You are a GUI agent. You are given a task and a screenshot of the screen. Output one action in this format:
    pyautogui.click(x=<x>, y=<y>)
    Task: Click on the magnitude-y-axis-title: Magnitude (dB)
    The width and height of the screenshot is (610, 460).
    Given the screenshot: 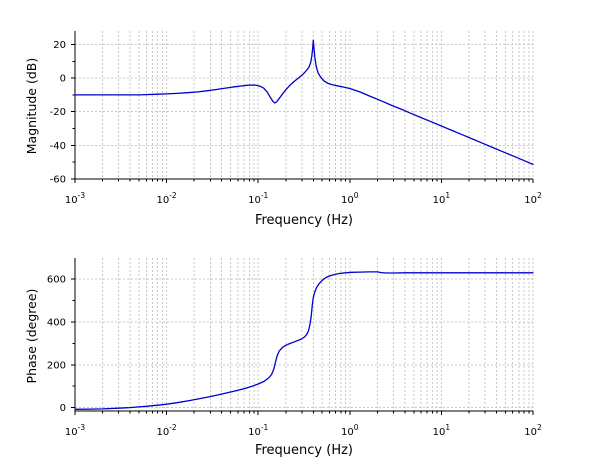 What is the action you would take?
    pyautogui.click(x=31, y=106)
    